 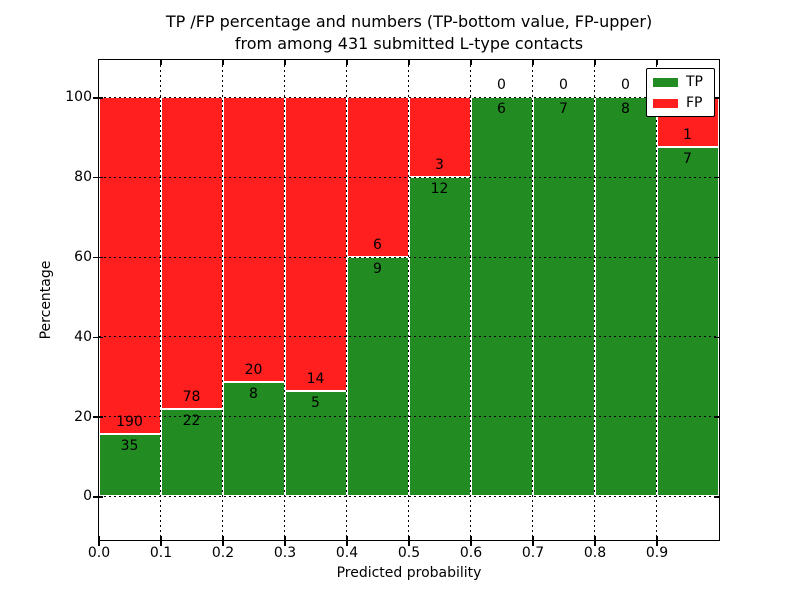 I want to click on chart-title-line2: from among 431 submitted L-type contacts, so click(x=409, y=43).